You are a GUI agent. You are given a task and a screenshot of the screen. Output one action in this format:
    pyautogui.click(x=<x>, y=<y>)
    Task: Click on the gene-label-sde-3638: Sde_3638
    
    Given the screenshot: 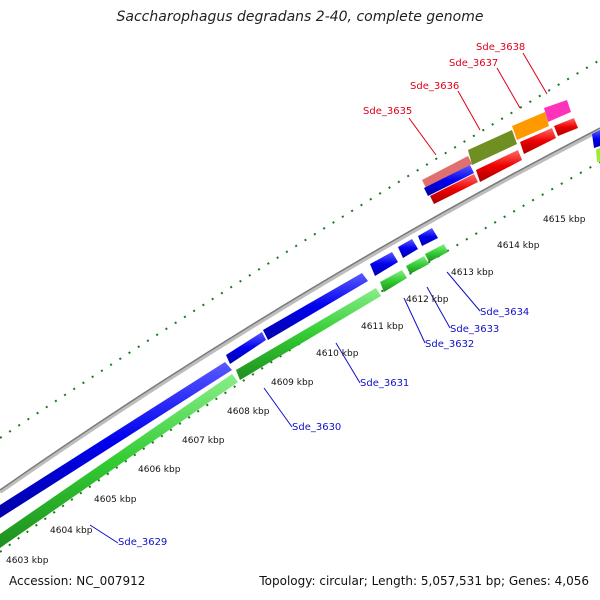 What is the action you would take?
    pyautogui.click(x=500, y=47)
    